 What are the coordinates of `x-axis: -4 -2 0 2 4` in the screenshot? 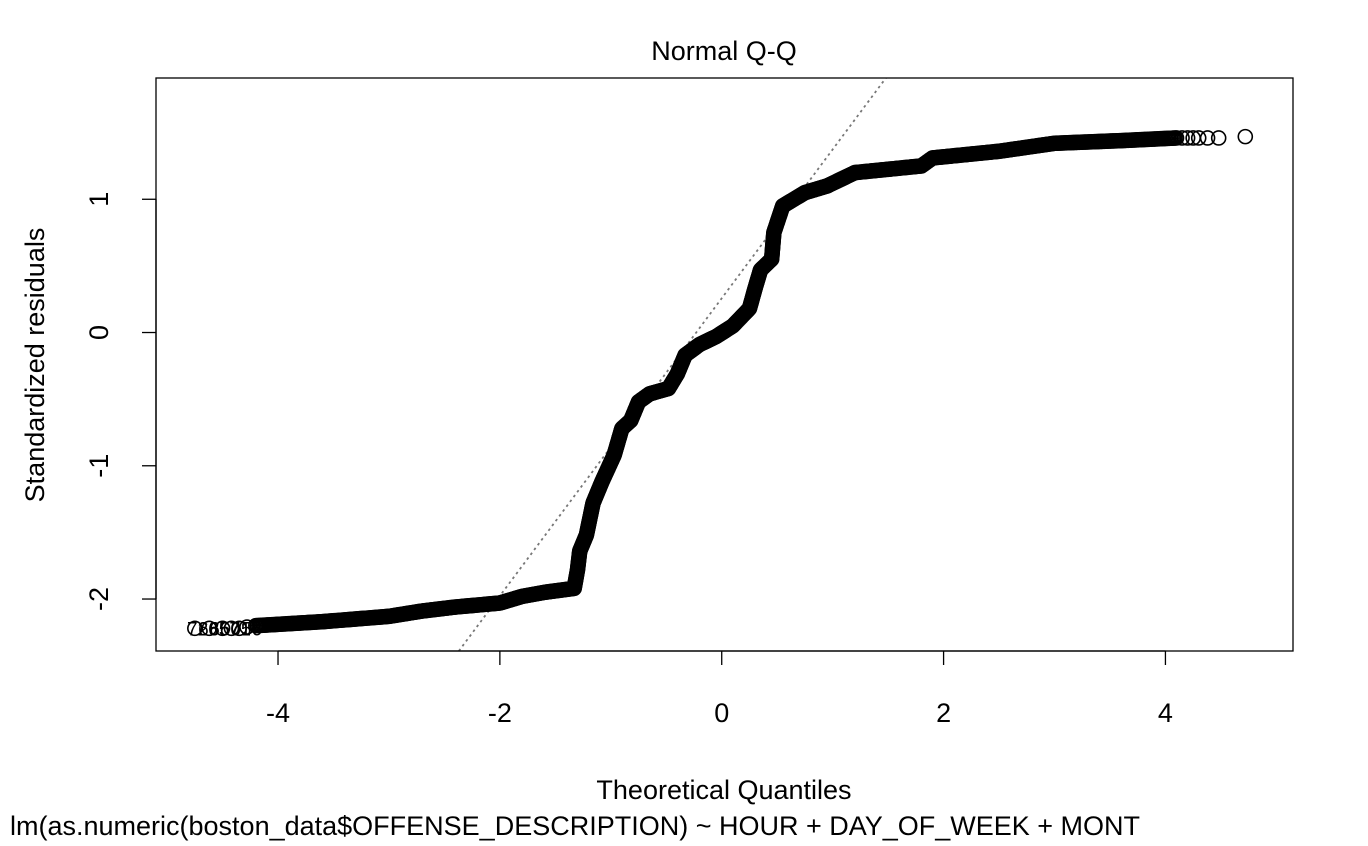 It's located at (719, 689).